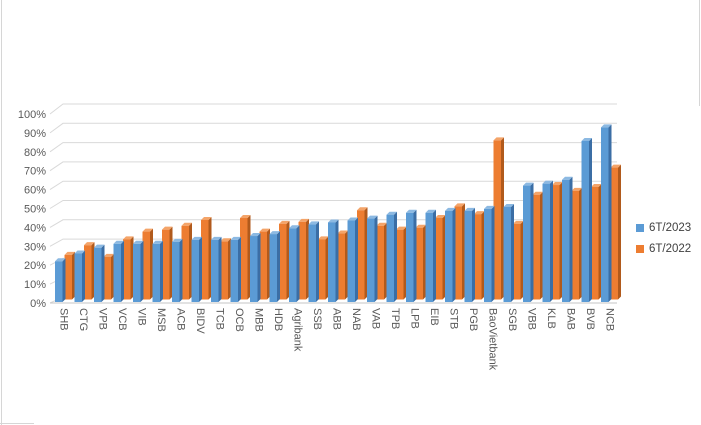  Describe the element at coordinates (376, 258) in the screenshot. I see `bar-VAB-6T/2023-side` at that location.